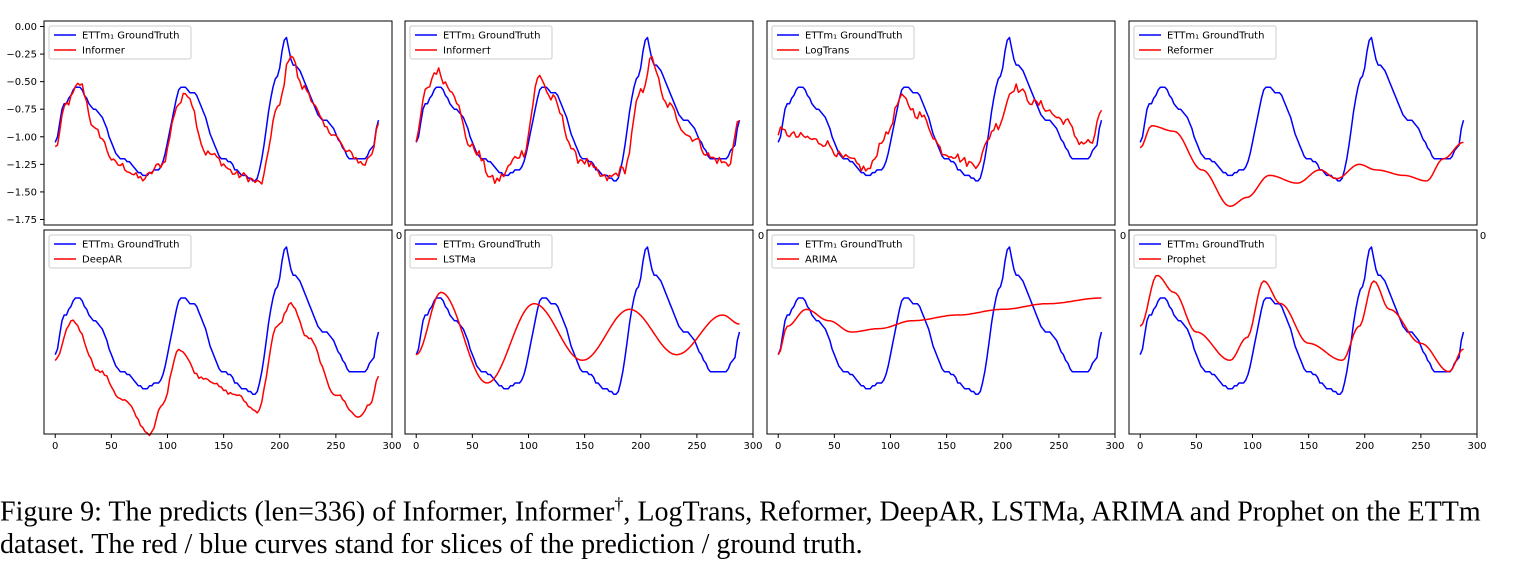 The image size is (1515, 561). What do you see at coordinates (1186, 260) in the screenshot?
I see `legend-entry: Prophet` at bounding box center [1186, 260].